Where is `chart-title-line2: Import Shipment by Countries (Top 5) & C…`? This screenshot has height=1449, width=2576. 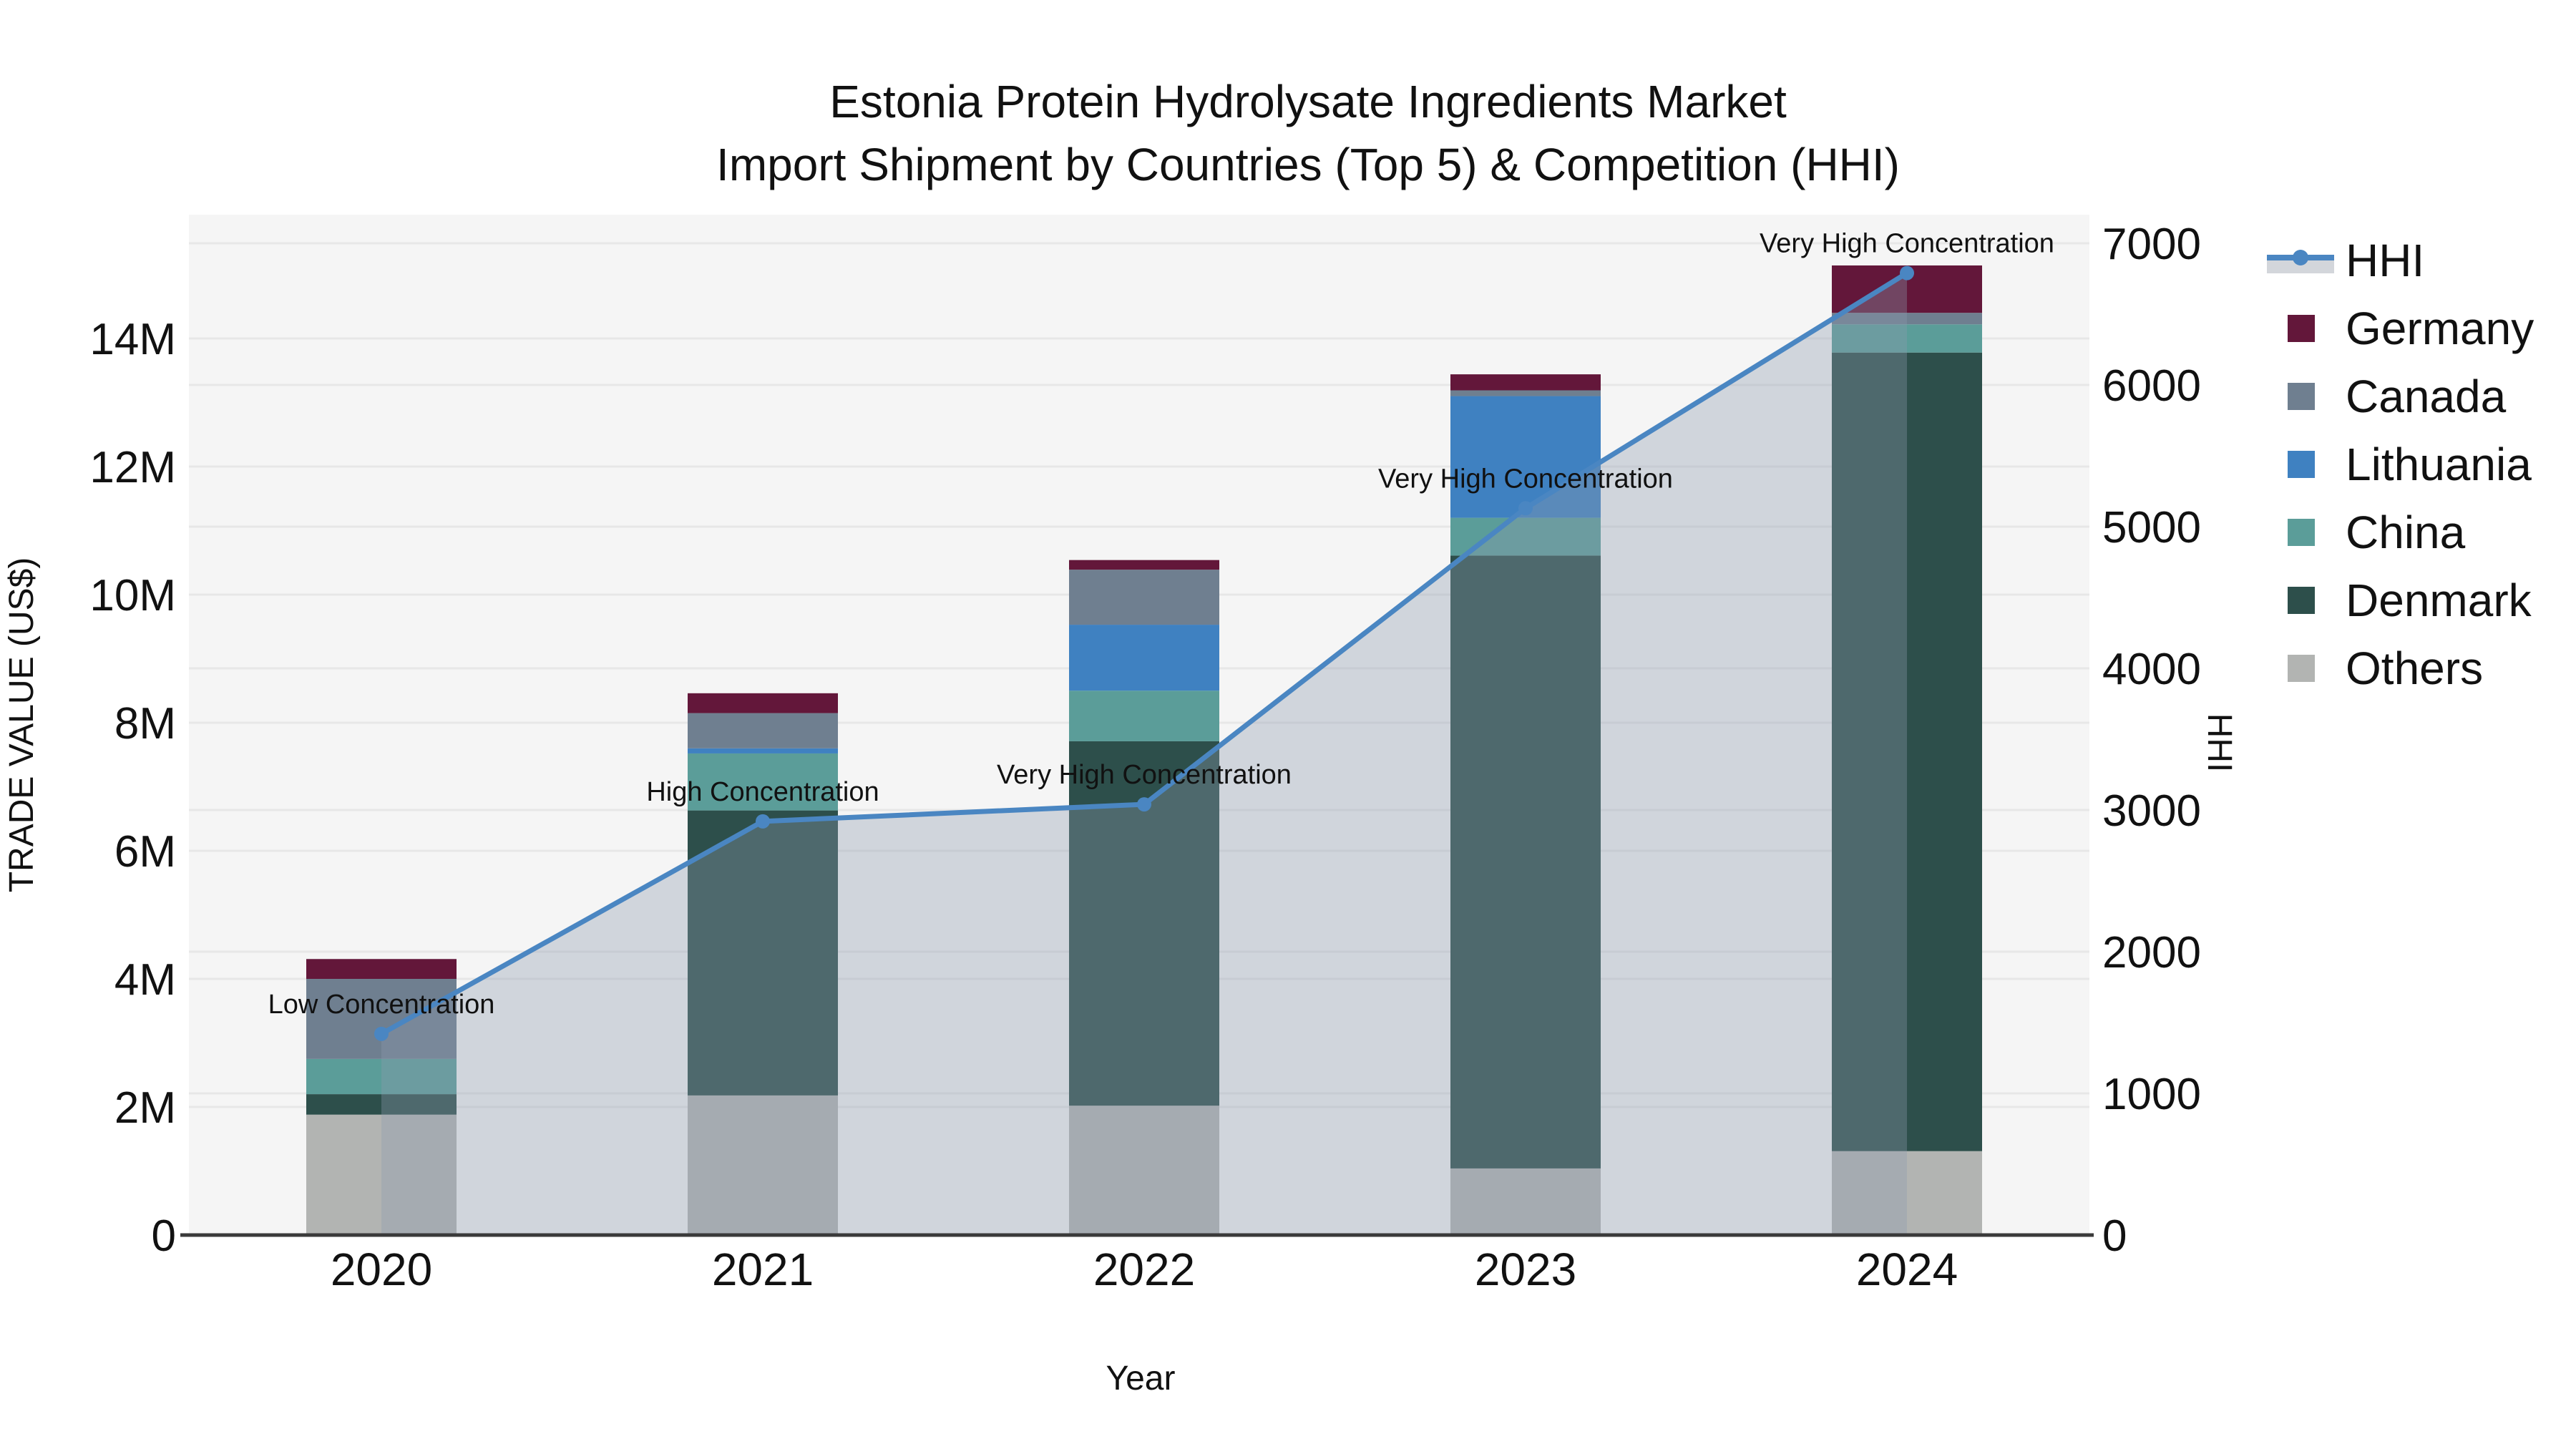
chart-title-line2: Import Shipment by Countries (Top 5) & C… is located at coordinates (1308, 164).